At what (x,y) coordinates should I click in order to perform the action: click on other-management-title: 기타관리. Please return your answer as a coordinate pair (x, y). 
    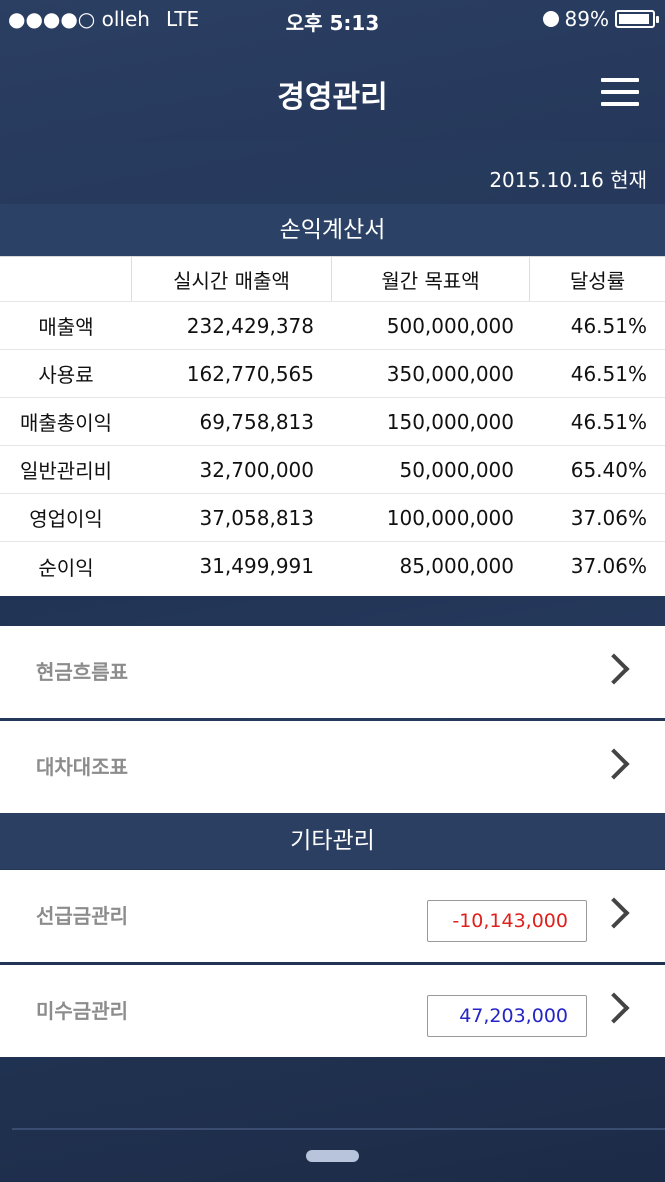
    Looking at the image, I should click on (332, 841).